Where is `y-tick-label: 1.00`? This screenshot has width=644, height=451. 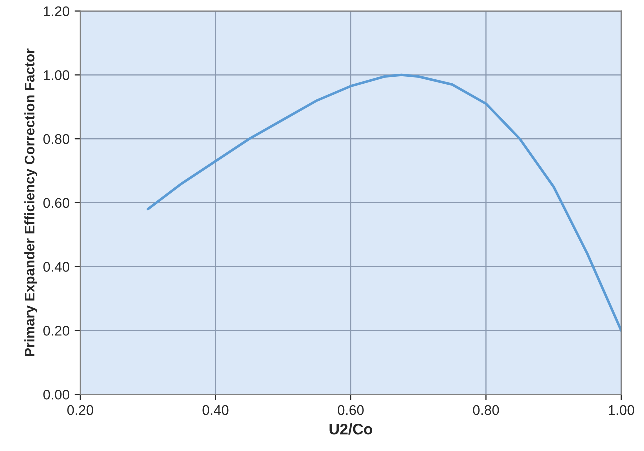 y-tick-label: 1.00 is located at coordinates (57, 75).